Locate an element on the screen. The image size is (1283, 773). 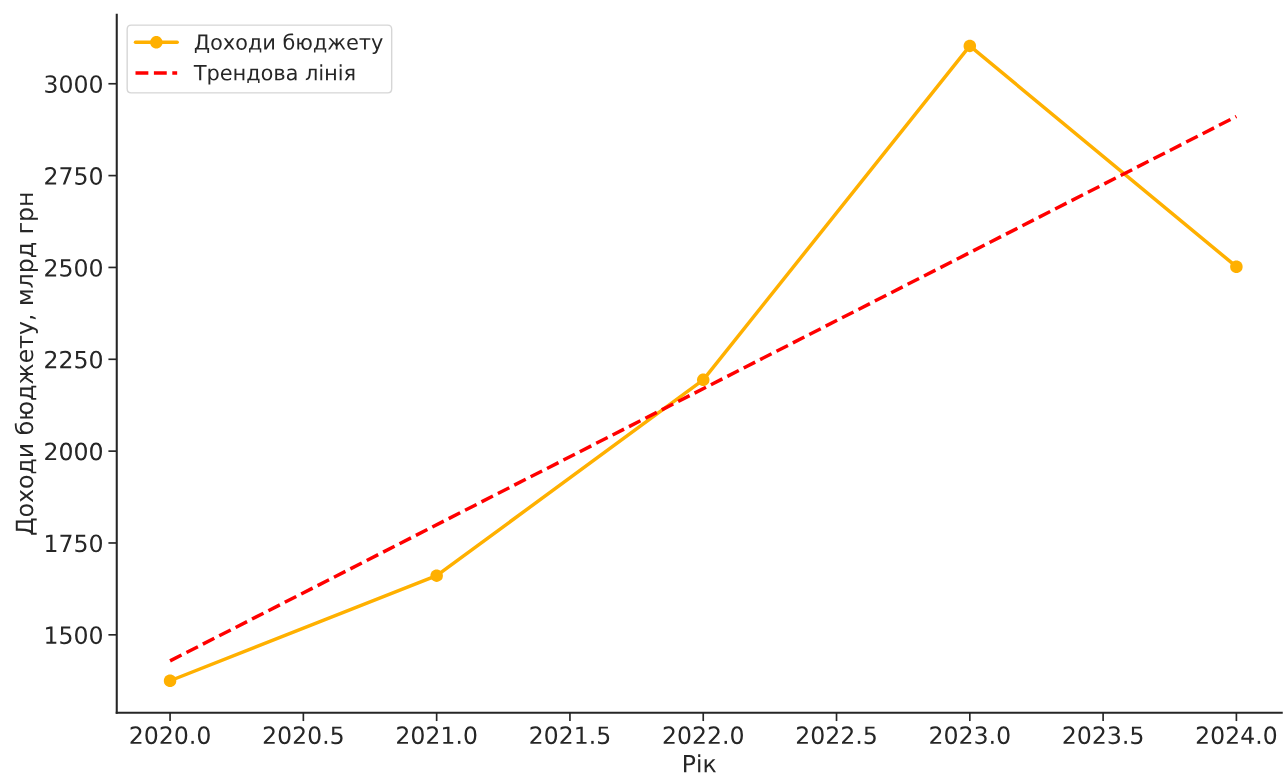
x-tick-label: 2022.0 is located at coordinates (703, 735).